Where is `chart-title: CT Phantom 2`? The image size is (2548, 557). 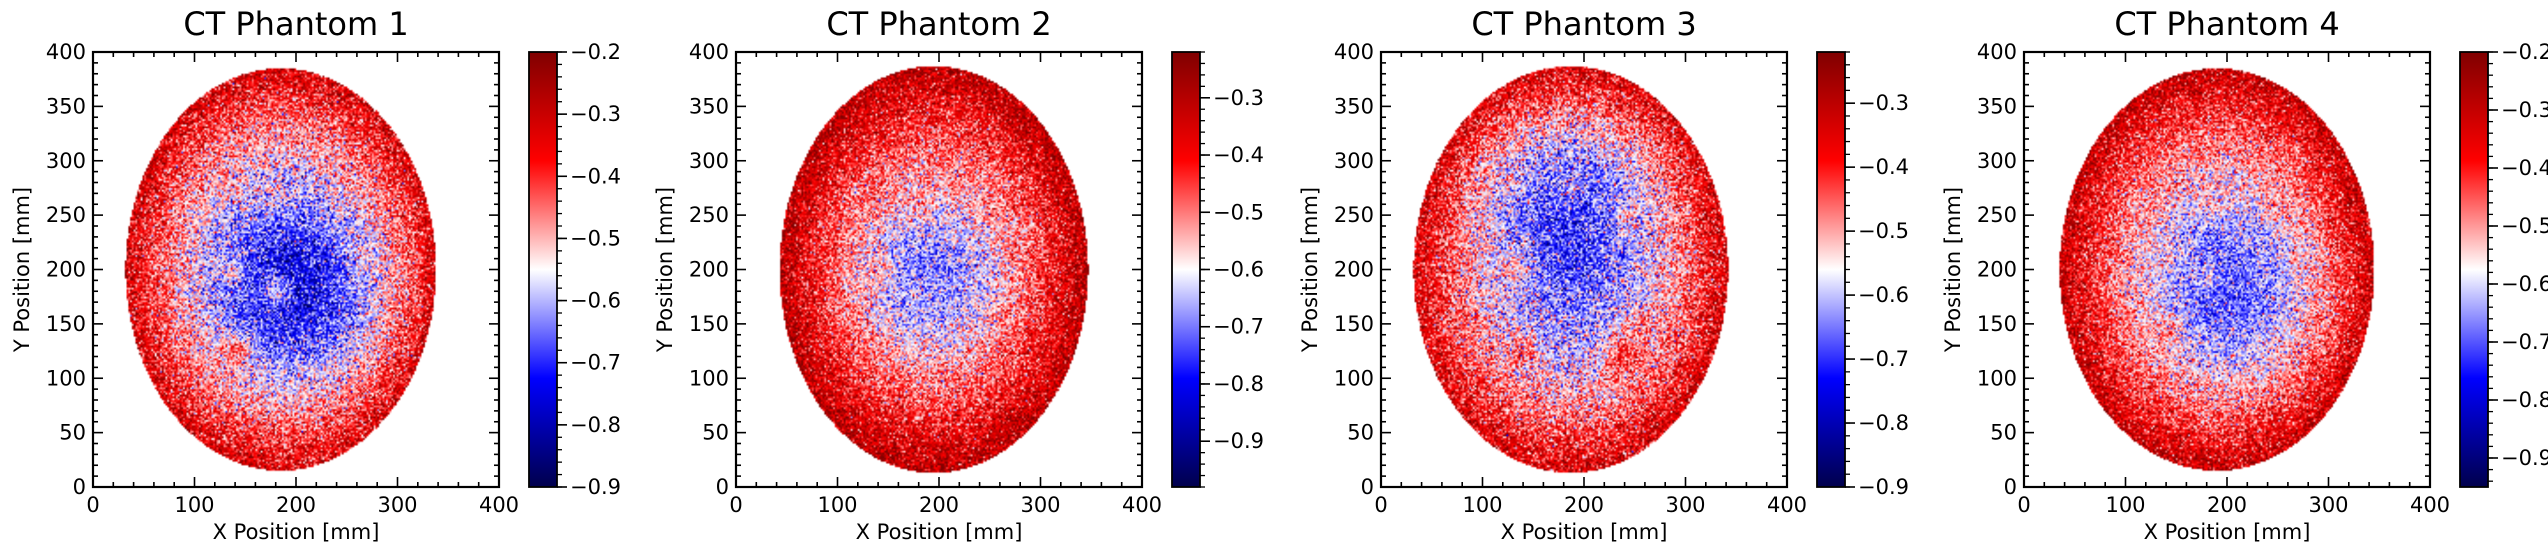 chart-title: CT Phantom 2 is located at coordinates (938, 24).